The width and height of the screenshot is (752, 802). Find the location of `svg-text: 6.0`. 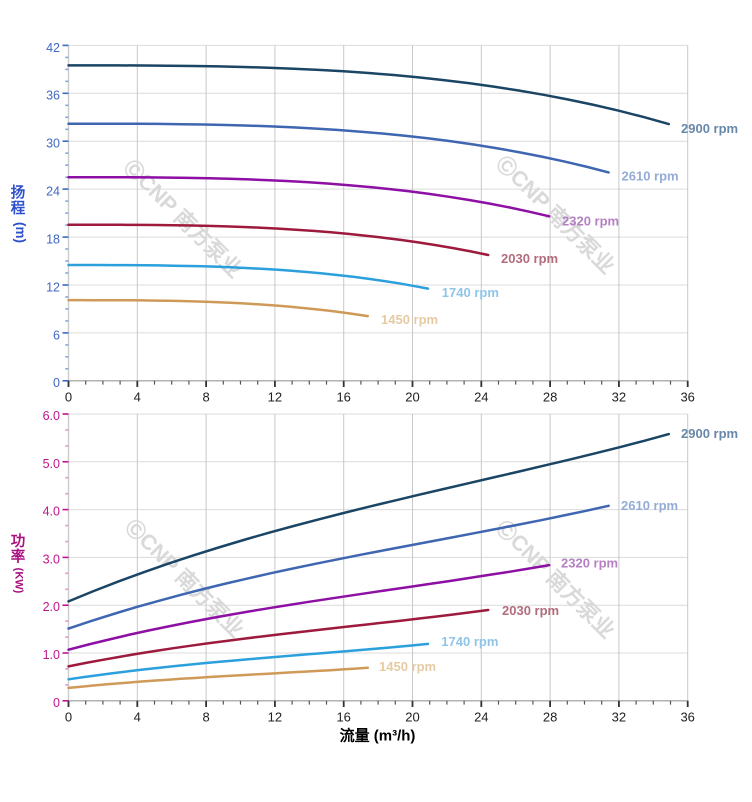

svg-text: 6.0 is located at coordinates (51, 416).